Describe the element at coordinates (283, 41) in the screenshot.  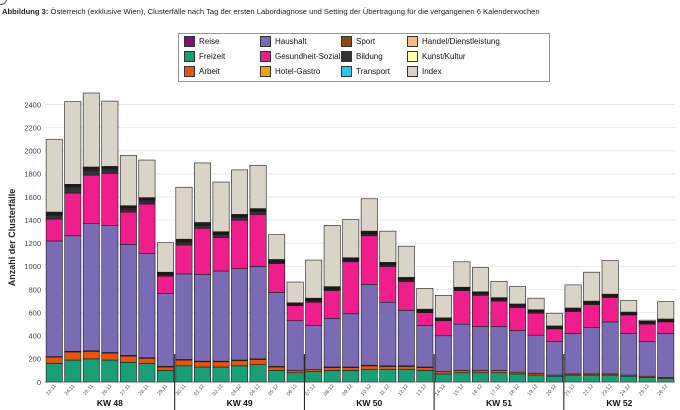
I see `legend-item-haushalt: Haushalt` at that location.